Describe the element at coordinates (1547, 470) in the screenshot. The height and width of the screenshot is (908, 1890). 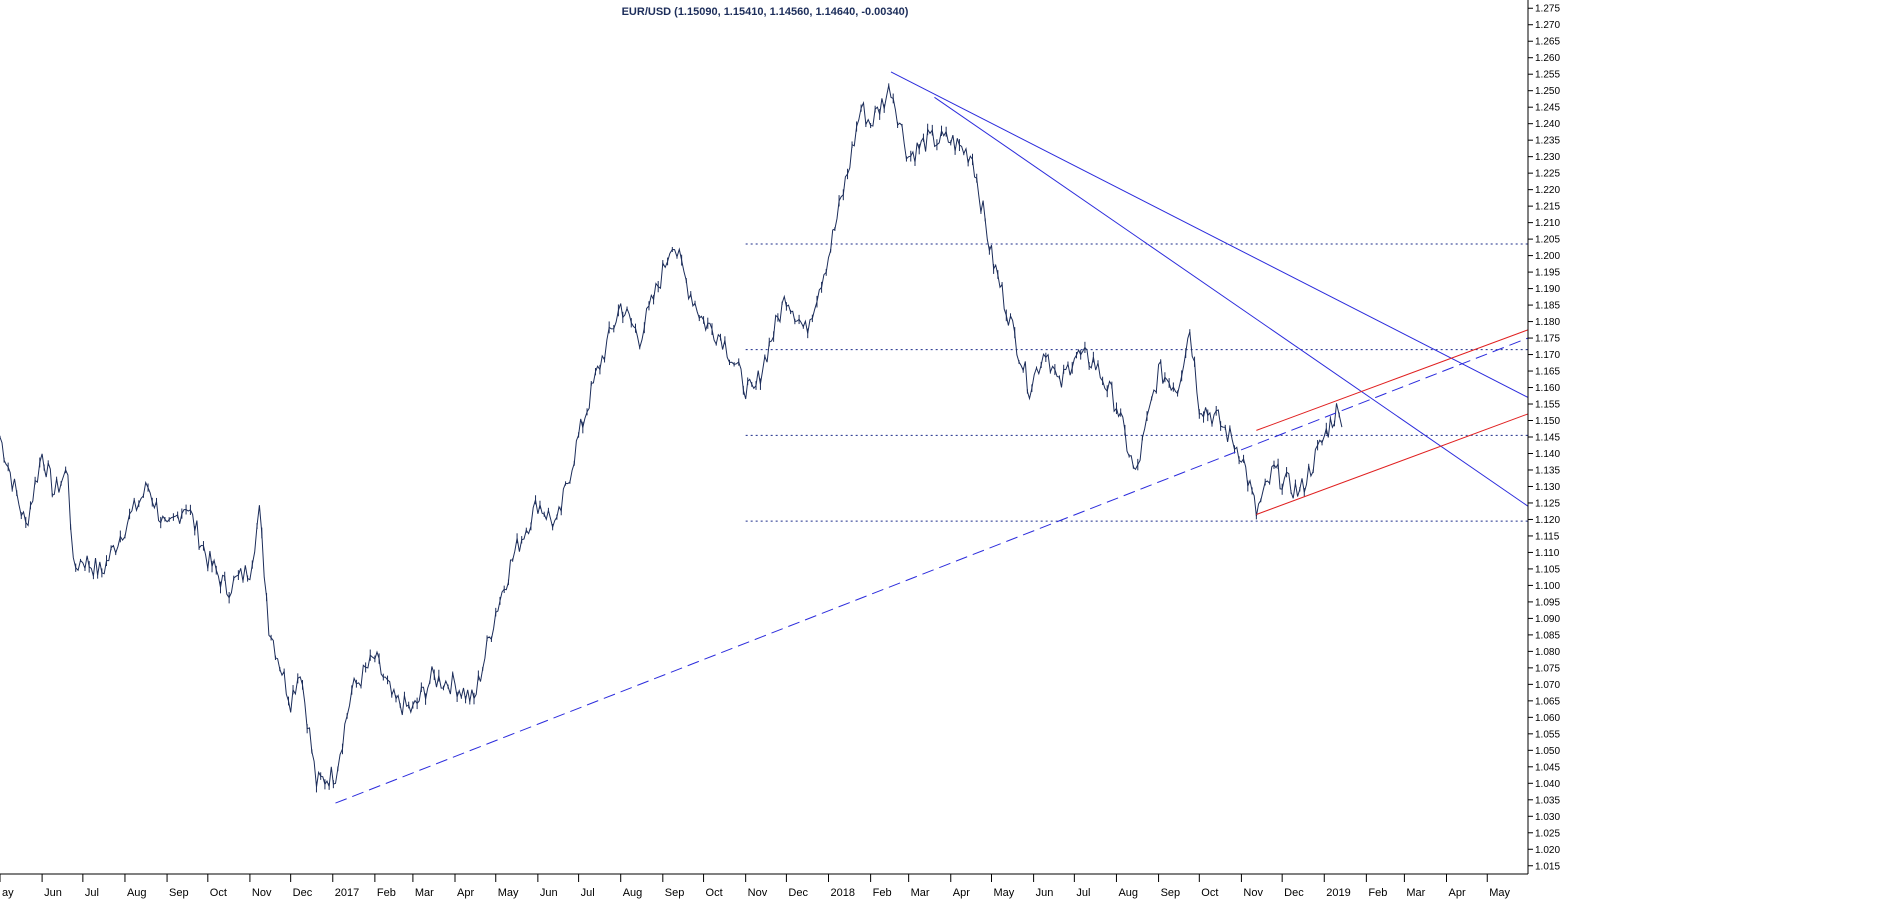
I see `y-tick-label: 1.135` at that location.